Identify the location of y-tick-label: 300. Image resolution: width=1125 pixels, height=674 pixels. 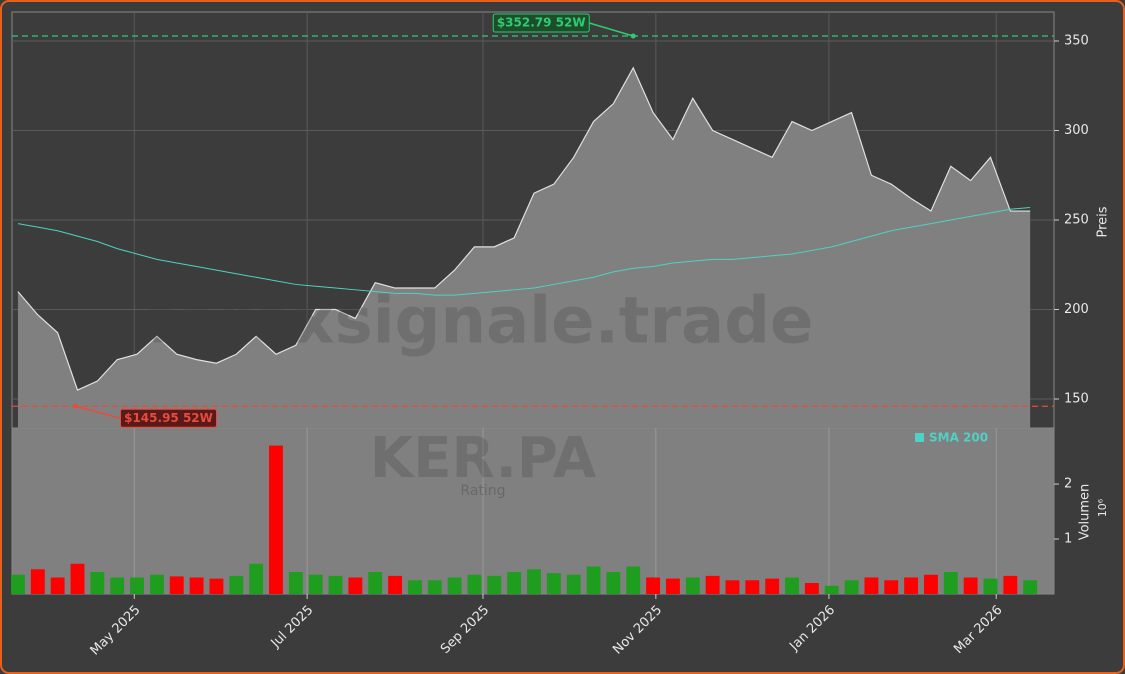
(1076, 130).